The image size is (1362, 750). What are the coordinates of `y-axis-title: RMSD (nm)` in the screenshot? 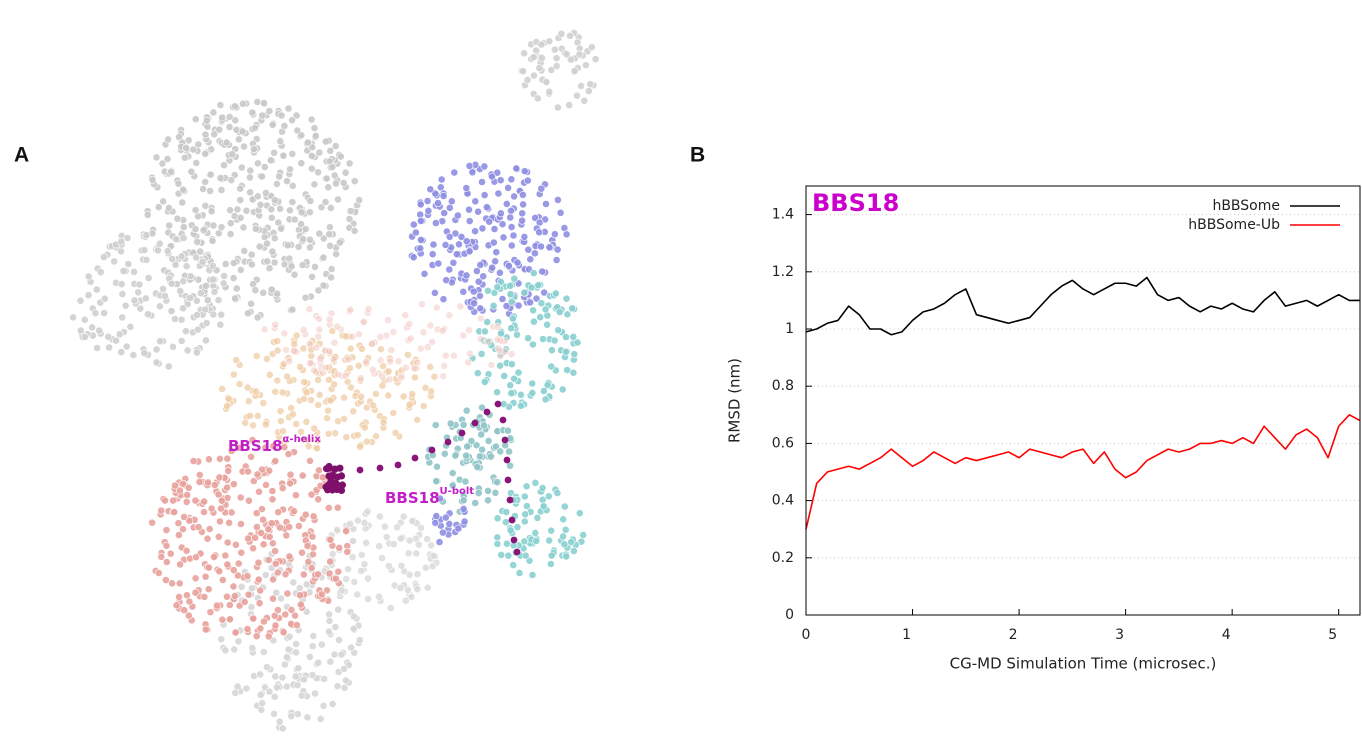 It's located at (735, 400).